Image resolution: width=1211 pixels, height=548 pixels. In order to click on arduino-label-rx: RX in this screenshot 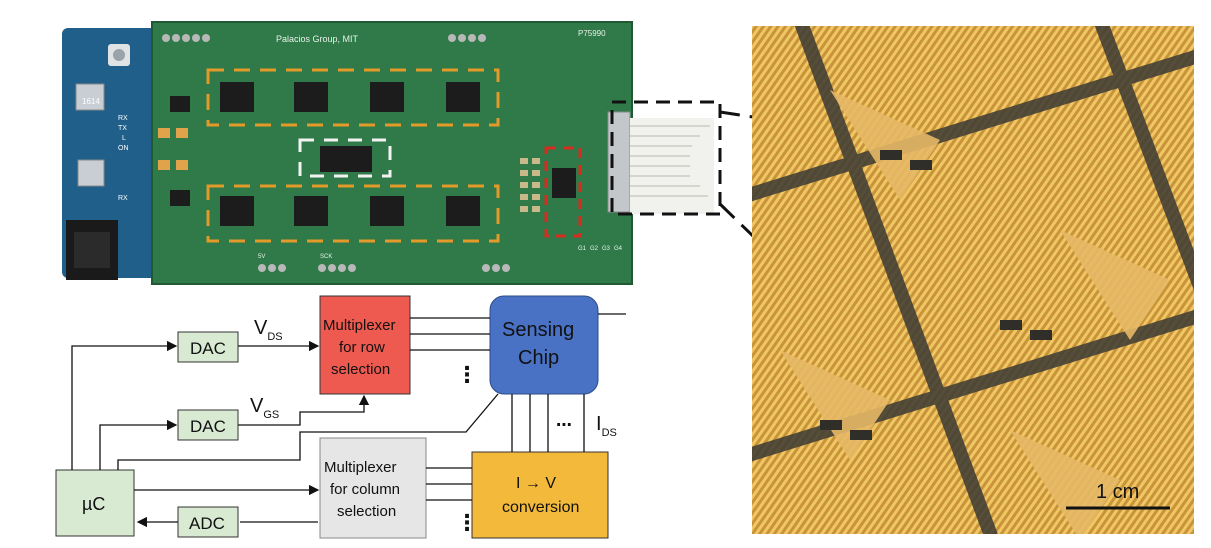, I will do `click(123, 118)`.